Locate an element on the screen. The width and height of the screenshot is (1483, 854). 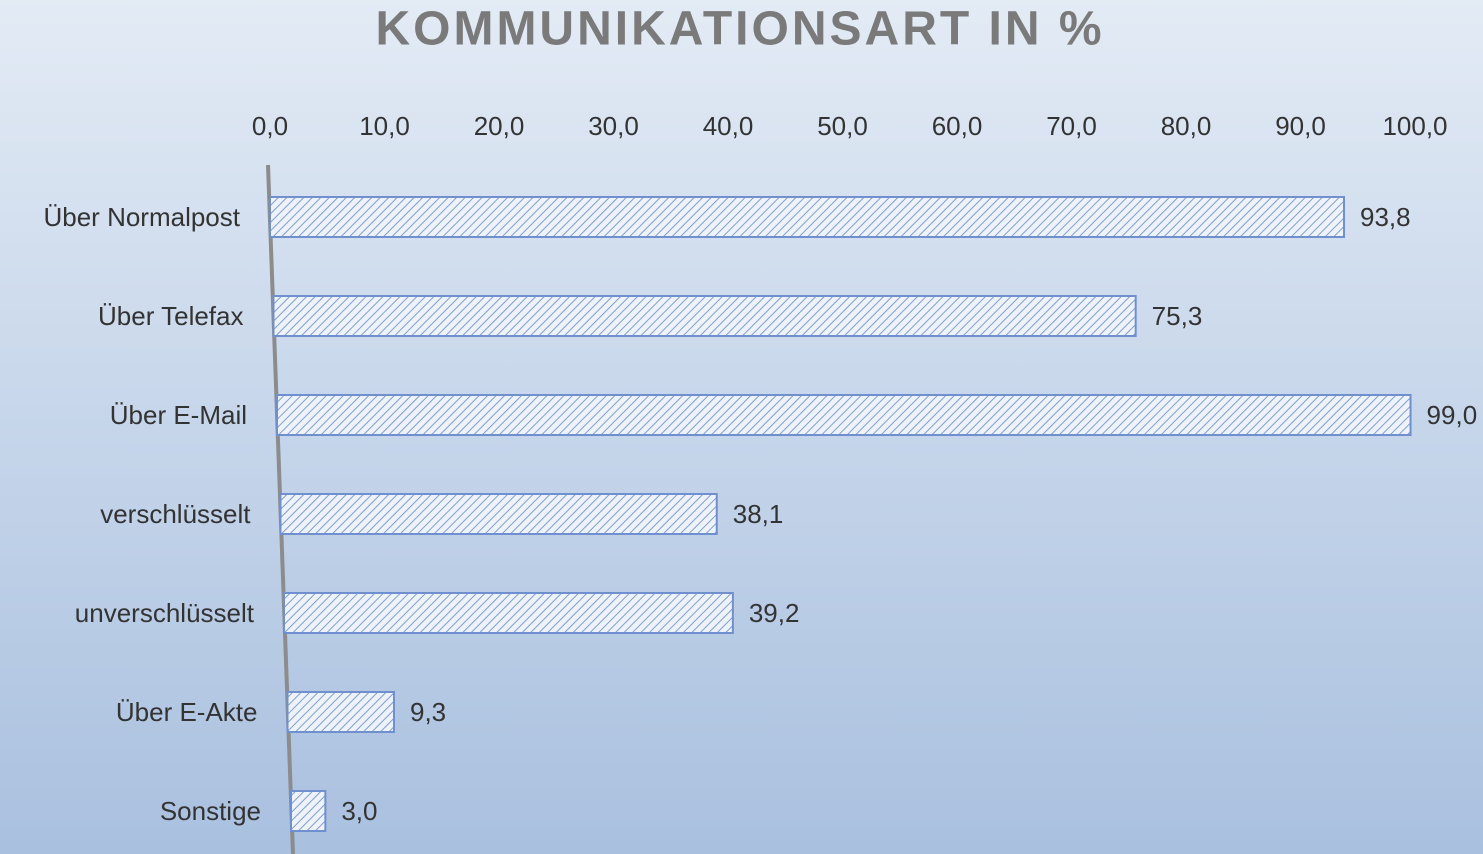
x-tick-label: 10,0 is located at coordinates (384, 126).